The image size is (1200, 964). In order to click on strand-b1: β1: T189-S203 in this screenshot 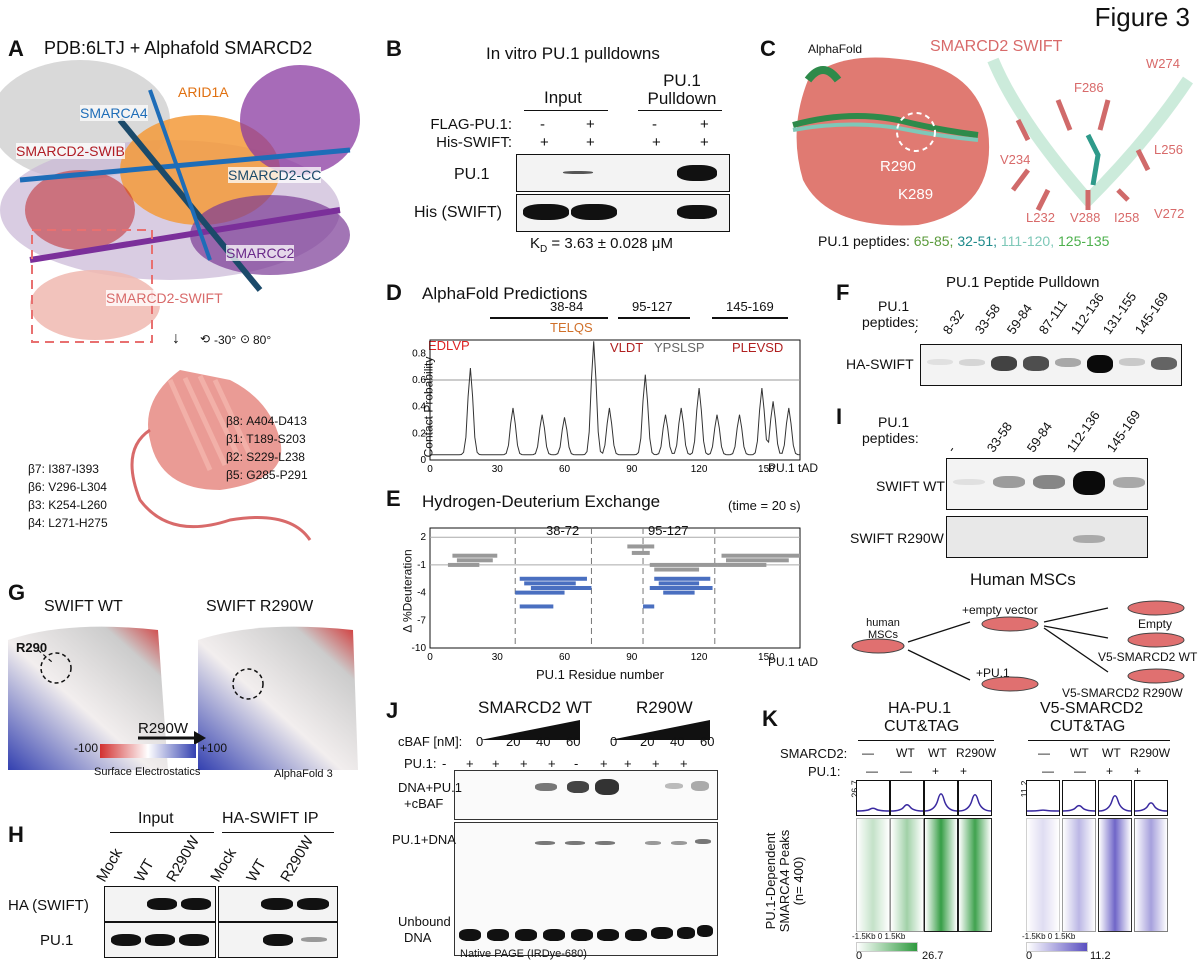, I will do `click(266, 439)`.